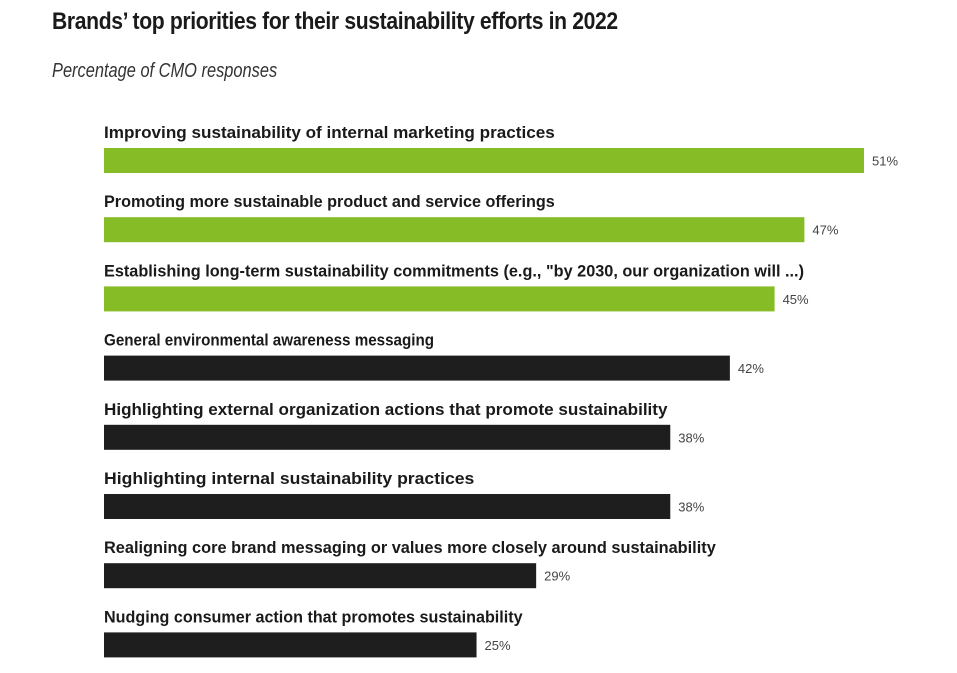 The height and width of the screenshot is (673, 957). Describe the element at coordinates (796, 299) in the screenshot. I see `value-label: 45%` at that location.